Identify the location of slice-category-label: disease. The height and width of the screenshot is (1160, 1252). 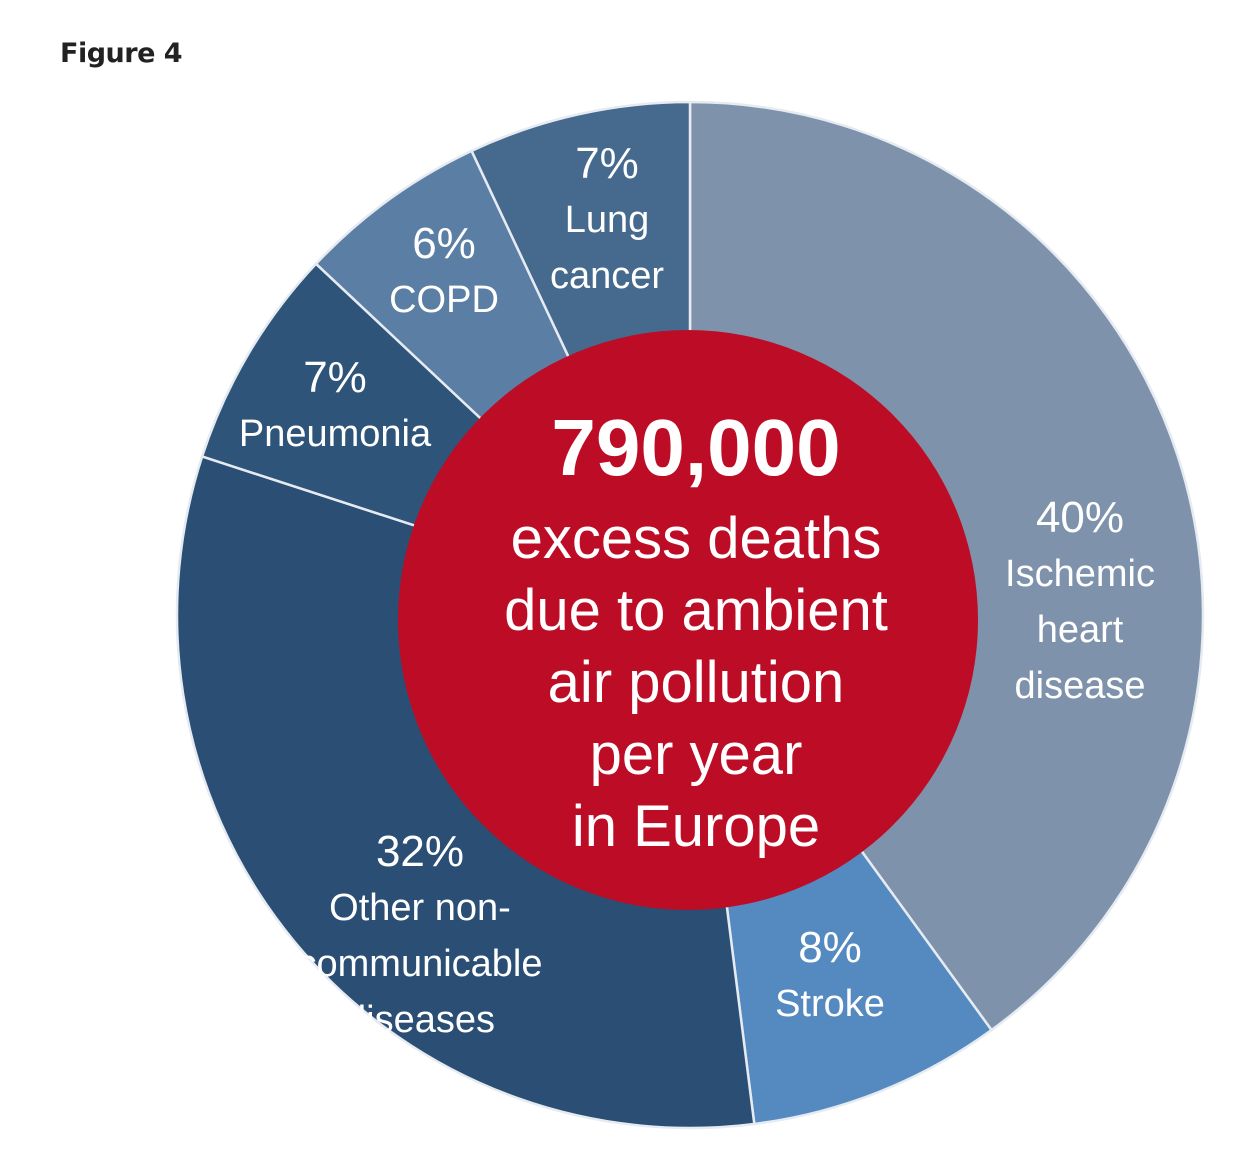
(1080, 686).